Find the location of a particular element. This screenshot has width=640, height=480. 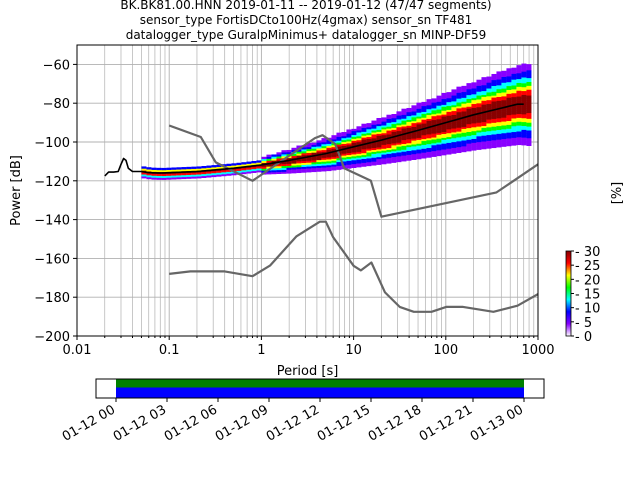

x-tick-label: 0.1 is located at coordinates (169, 350).